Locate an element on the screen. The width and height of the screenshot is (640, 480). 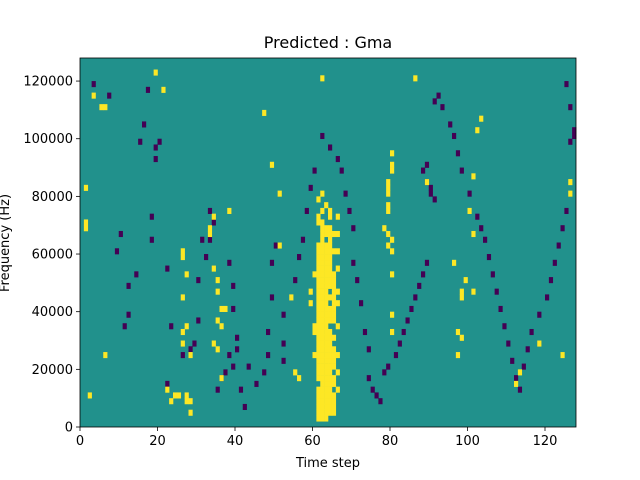
y-tick-label: 0 is located at coordinates (69, 428).